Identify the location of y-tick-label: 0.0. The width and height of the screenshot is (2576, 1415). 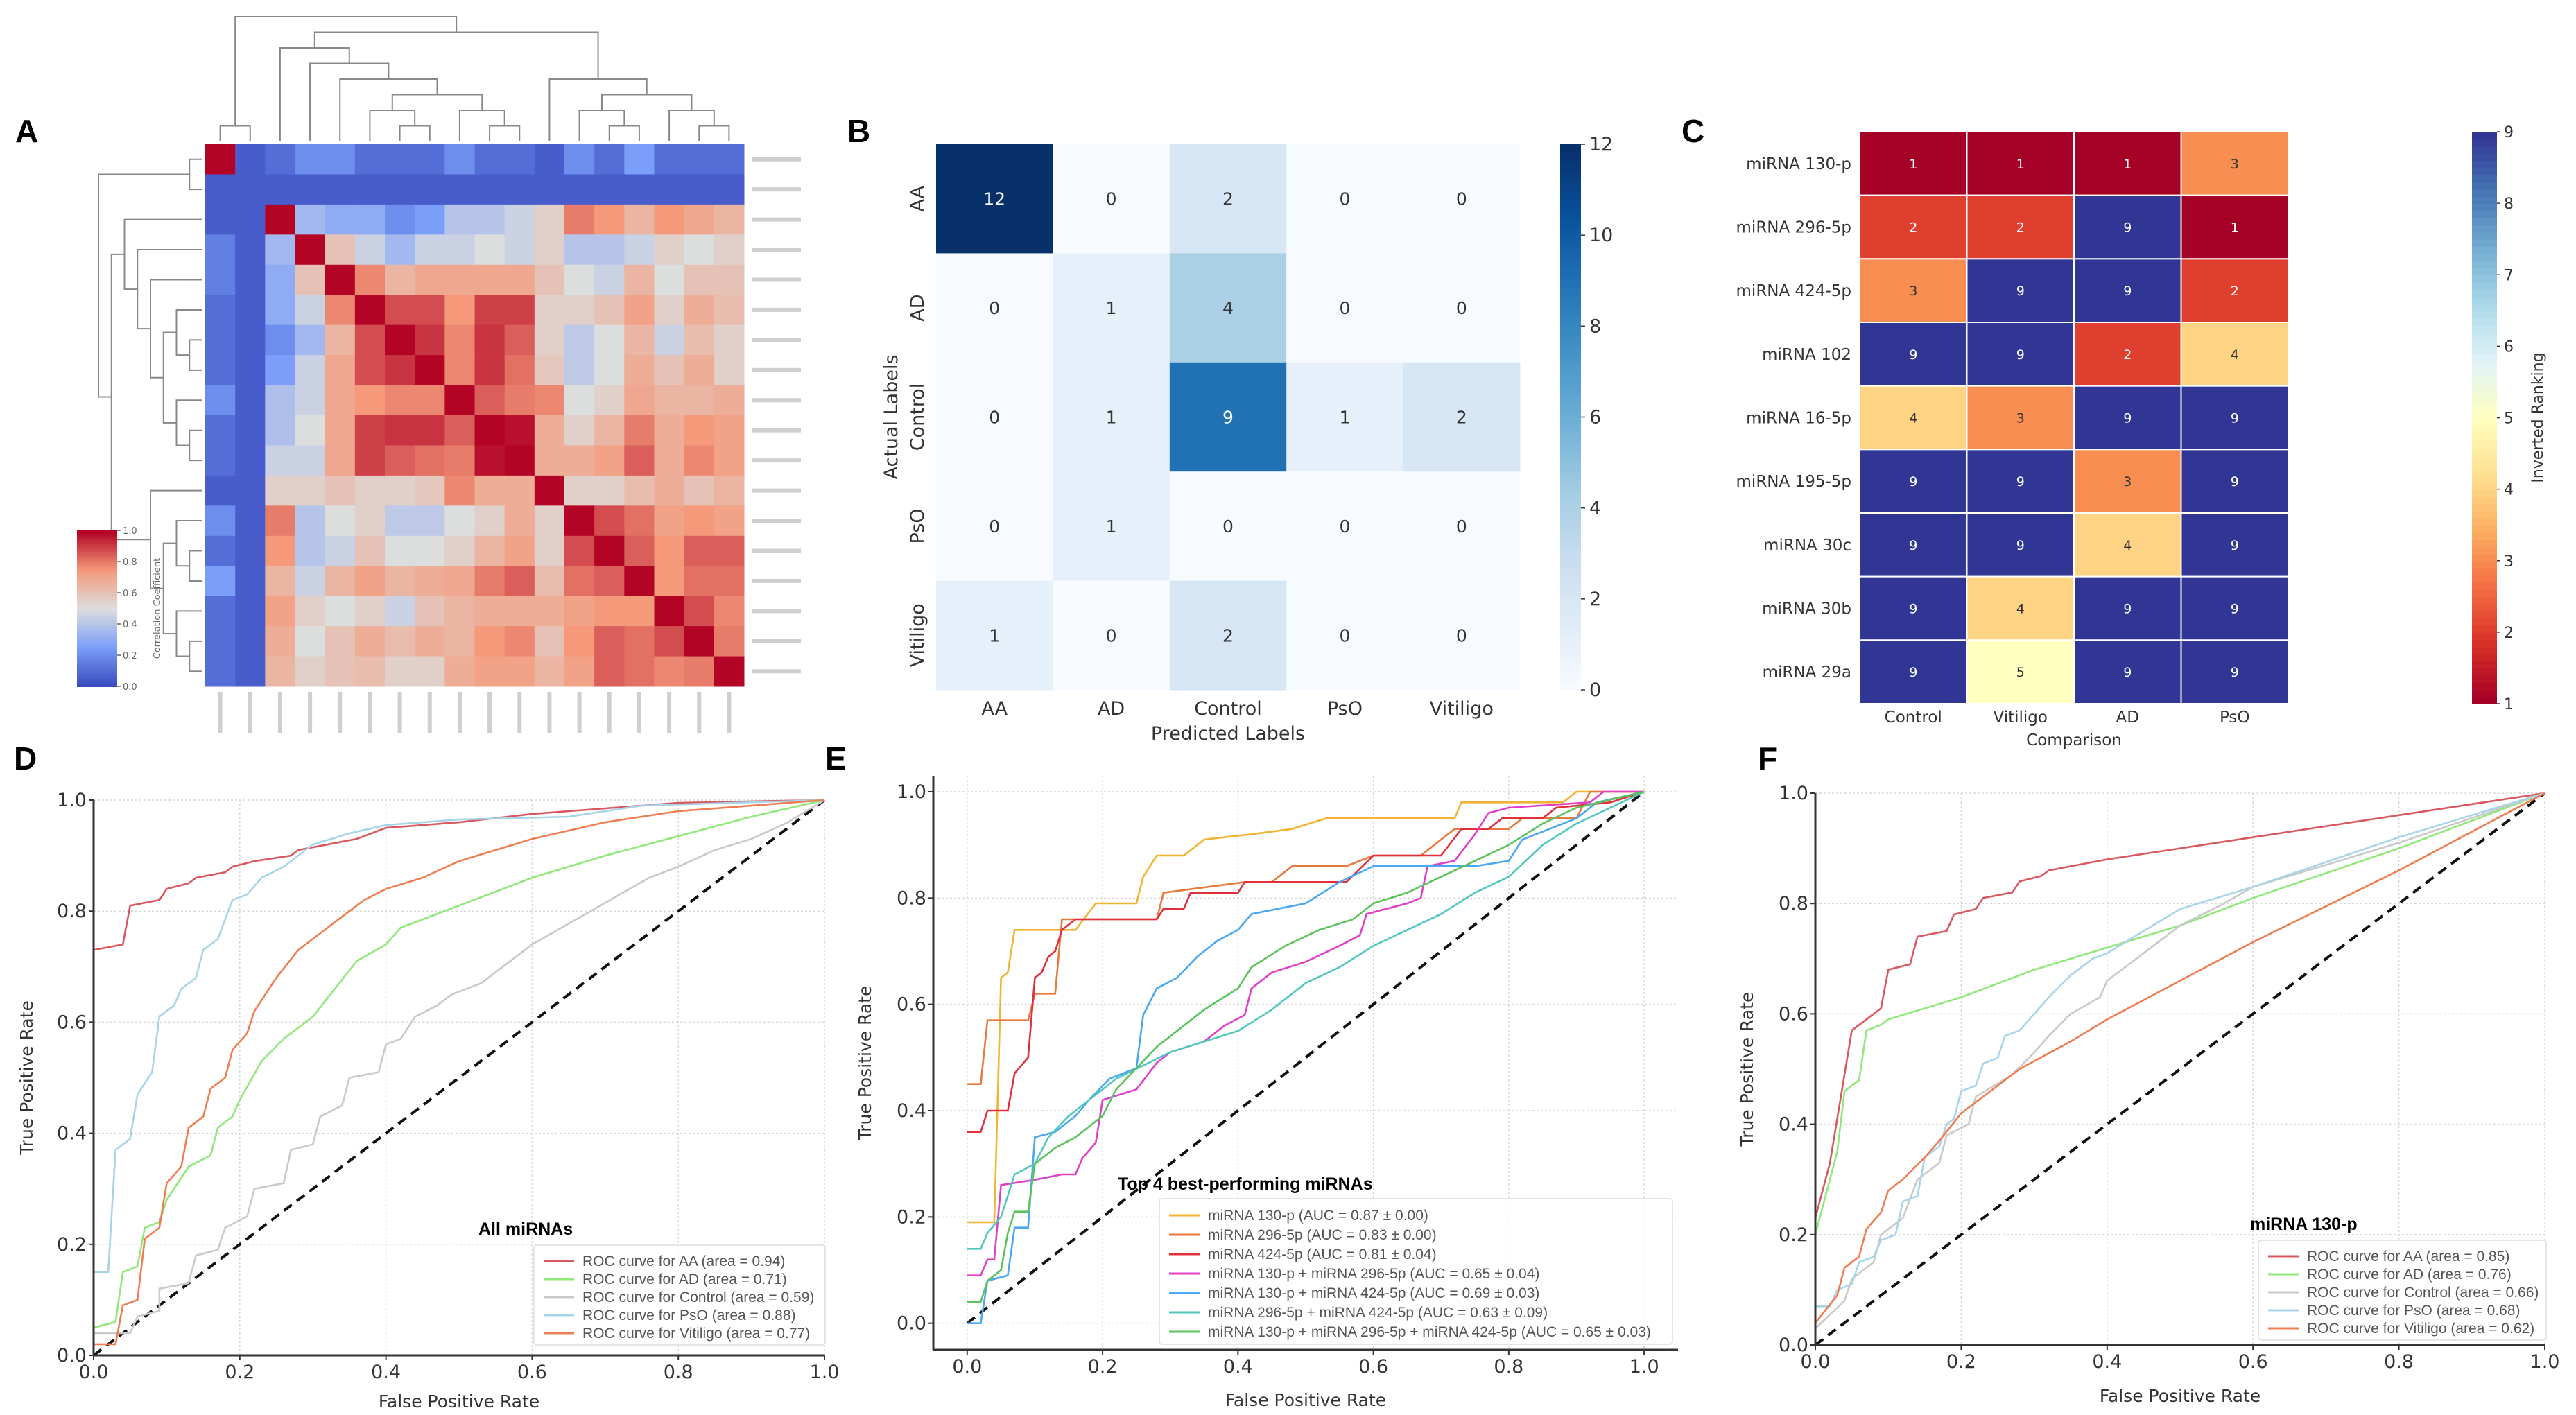
(911, 1324).